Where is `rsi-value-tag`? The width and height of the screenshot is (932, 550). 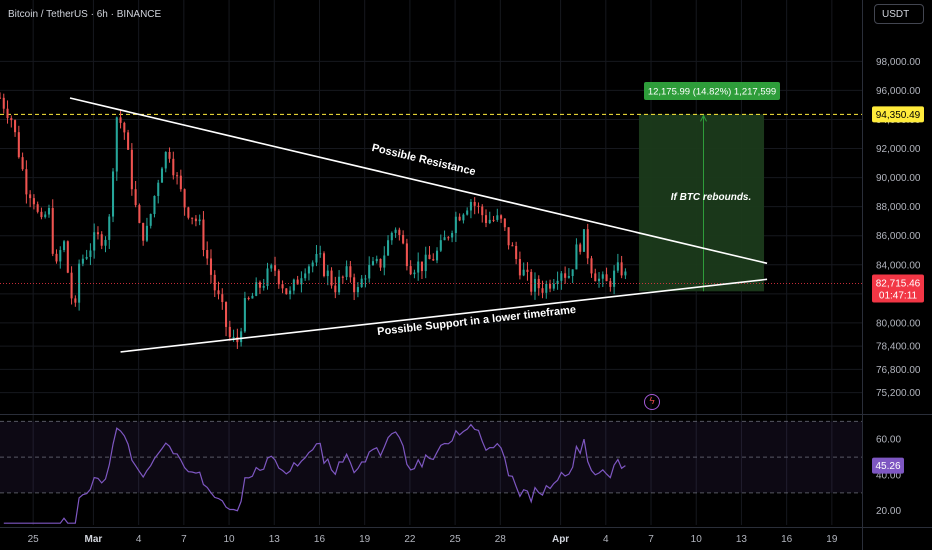
rsi-value-tag is located at coordinates (888, 465).